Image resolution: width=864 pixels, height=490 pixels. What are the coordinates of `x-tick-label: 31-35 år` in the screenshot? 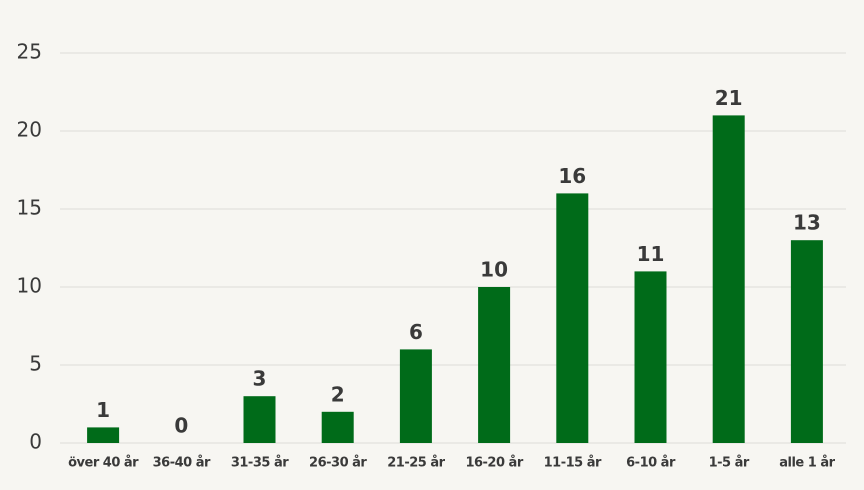 It's located at (260, 463).